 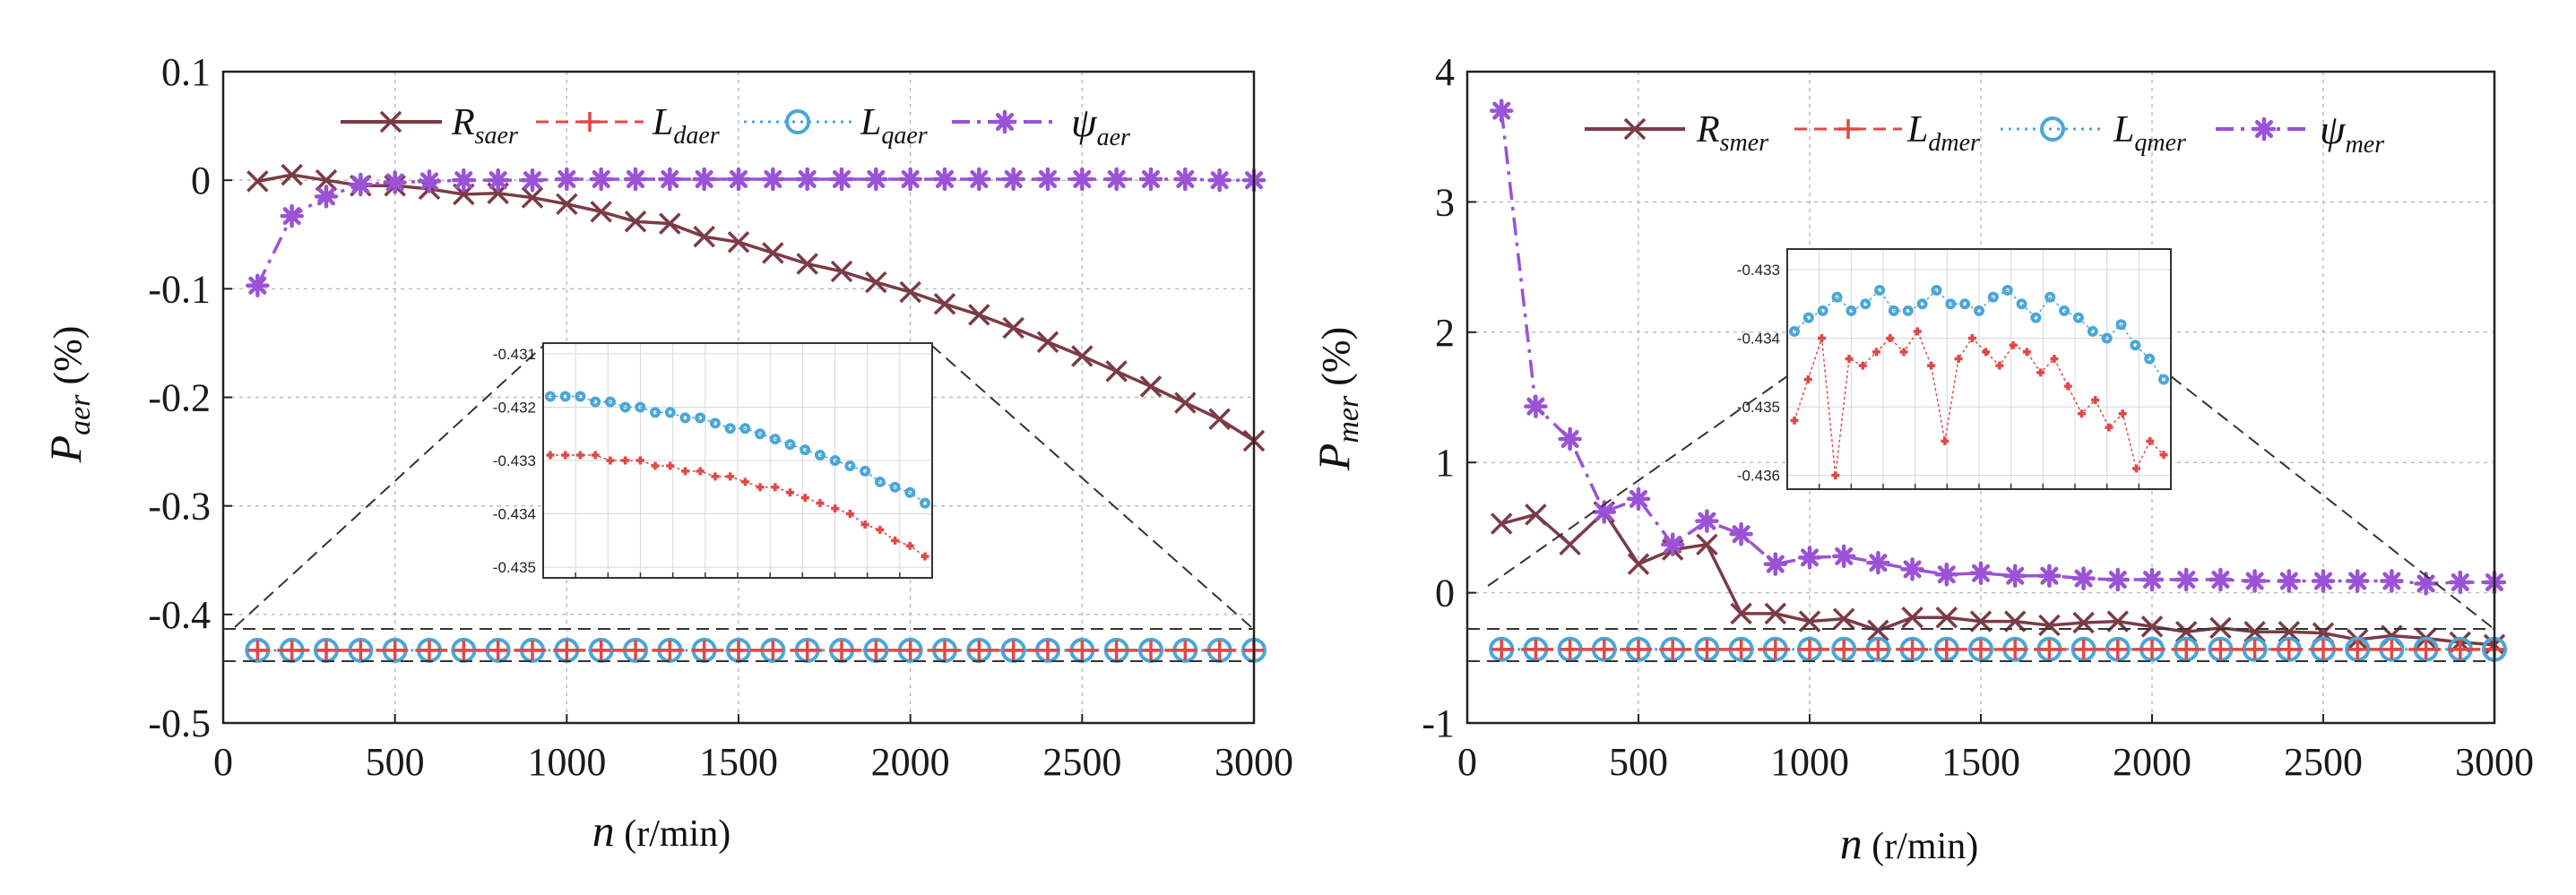 I want to click on legend-symbol-r-saer, so click(x=390, y=122).